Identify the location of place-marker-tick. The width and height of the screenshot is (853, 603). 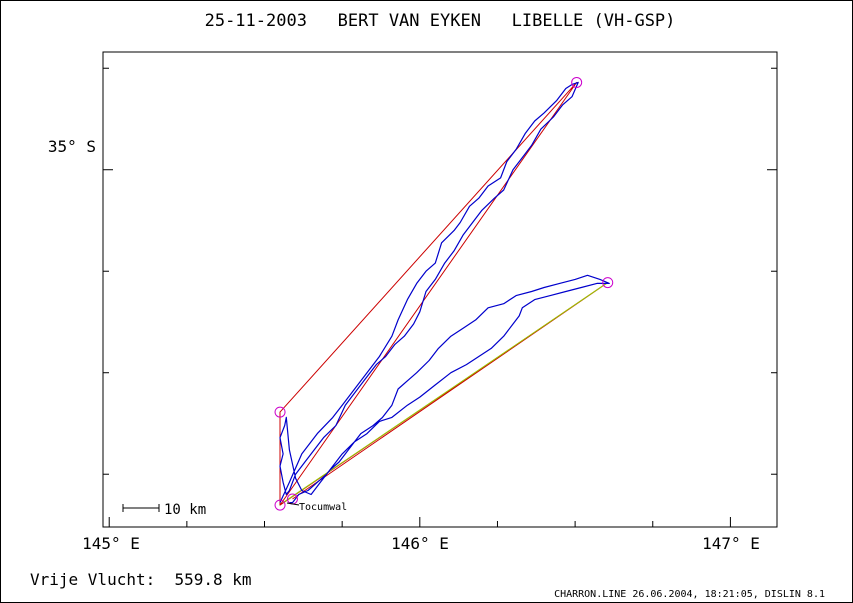
(293, 504).